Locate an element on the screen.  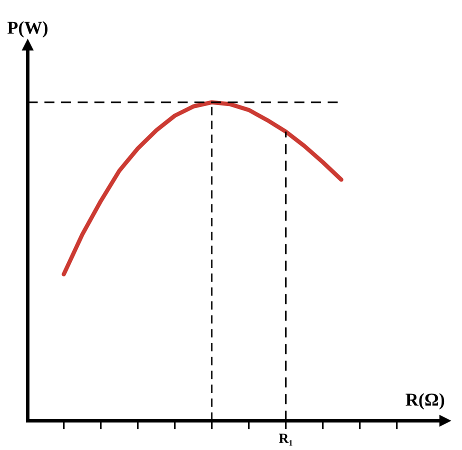
text: R₁ is located at coordinates (285, 440).